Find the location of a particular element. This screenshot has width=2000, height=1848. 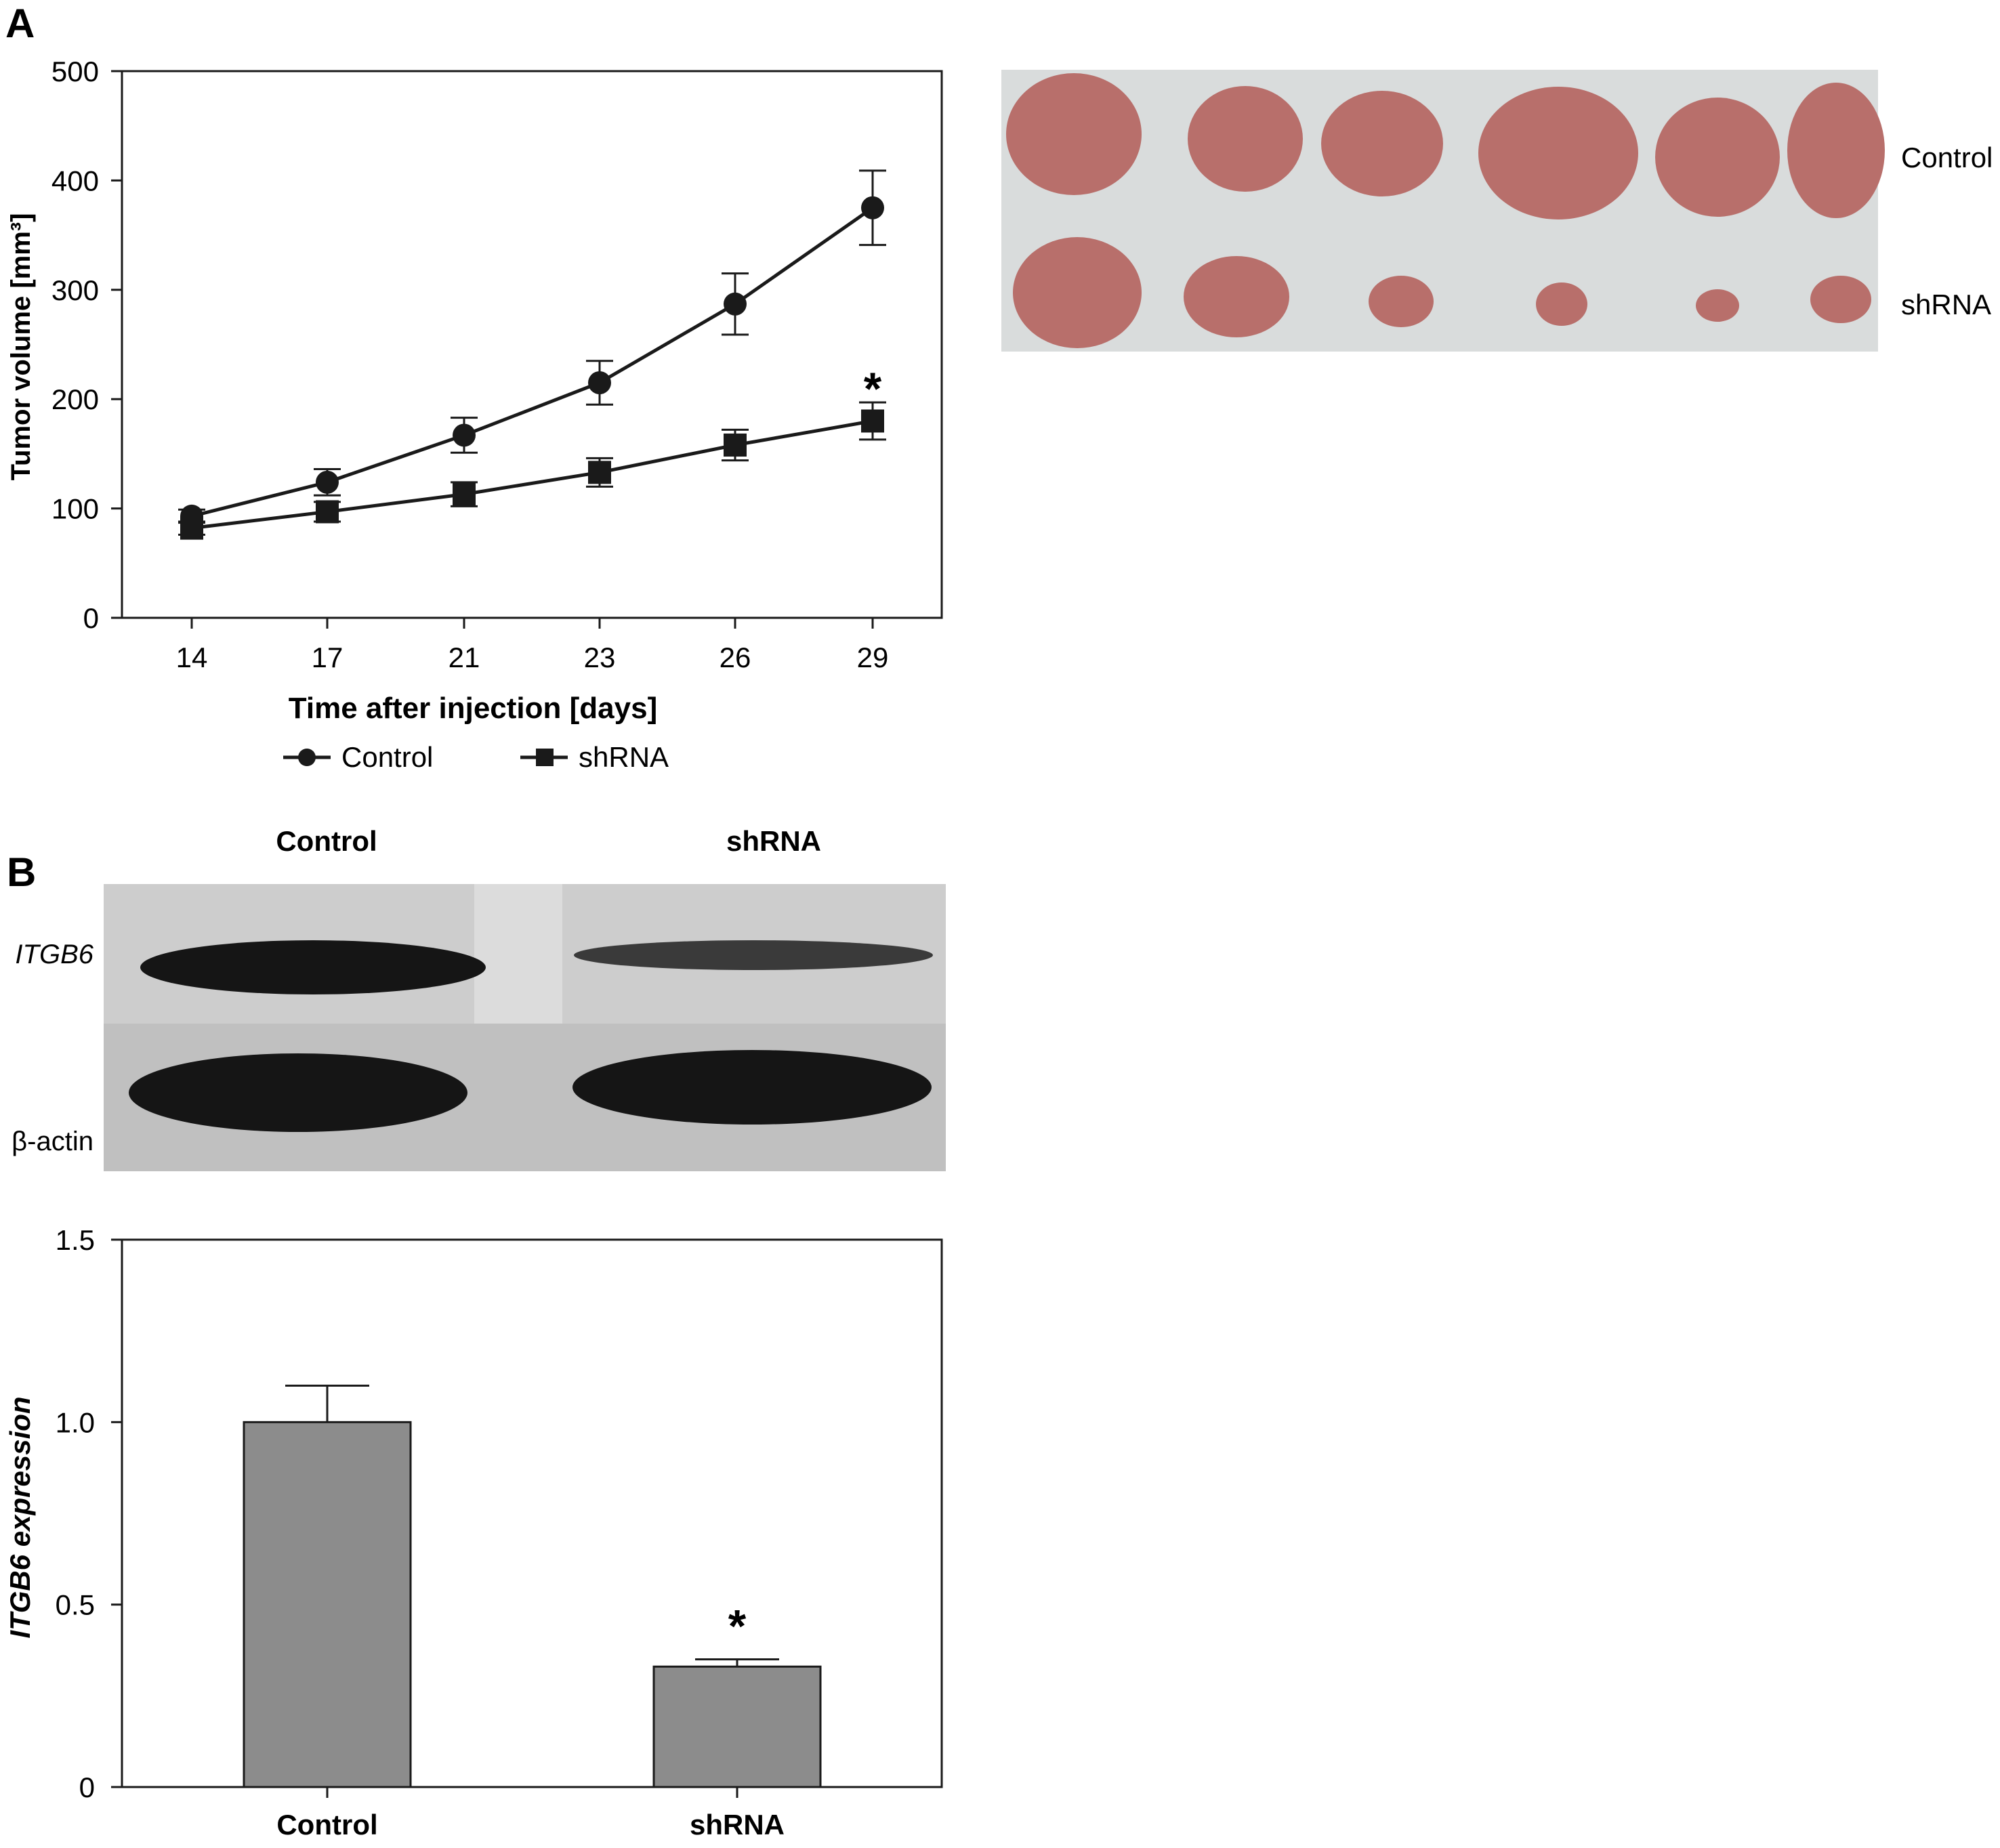

blot-band-label-itgb6: ITGB6 is located at coordinates (54, 954).